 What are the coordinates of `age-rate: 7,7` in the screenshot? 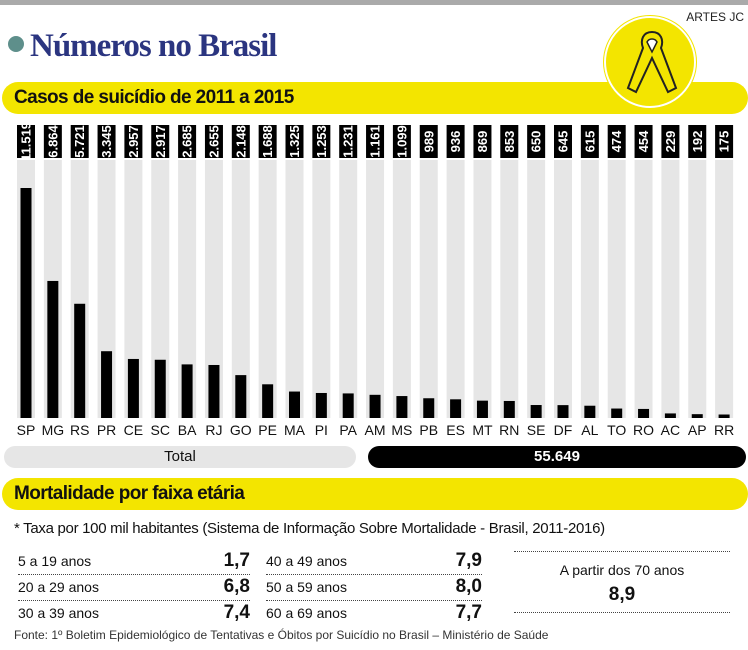 It's located at (468, 612).